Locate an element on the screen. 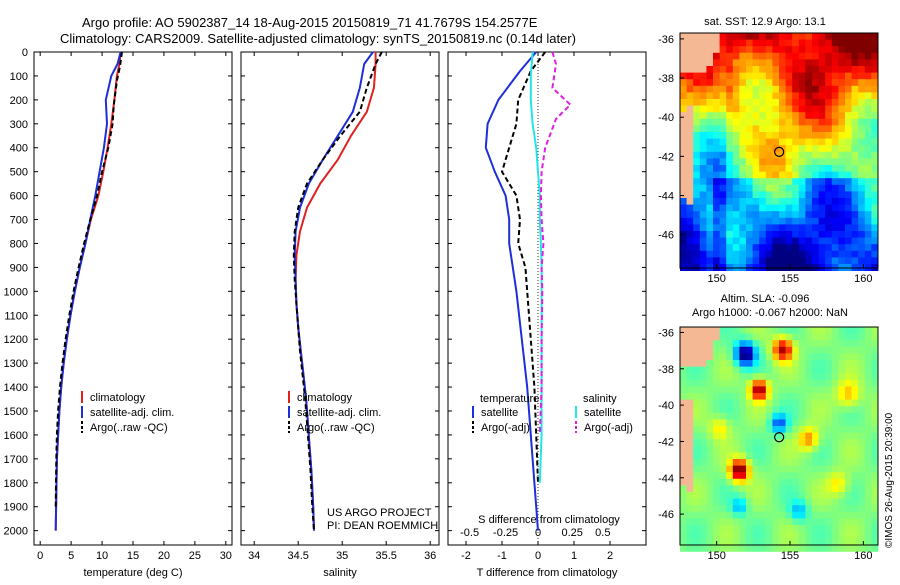 This screenshot has width=900, height=585. x-tick-label: 34.5 is located at coordinates (297, 556).